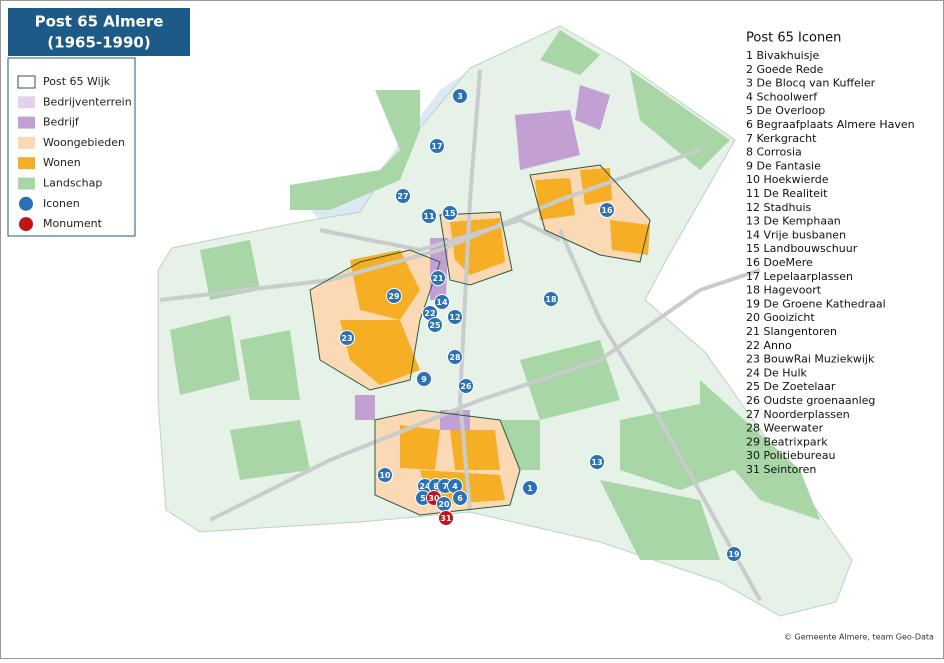 This screenshot has width=944, height=663. What do you see at coordinates (99, 22) in the screenshot?
I see `title: Post 65 Almere` at bounding box center [99, 22].